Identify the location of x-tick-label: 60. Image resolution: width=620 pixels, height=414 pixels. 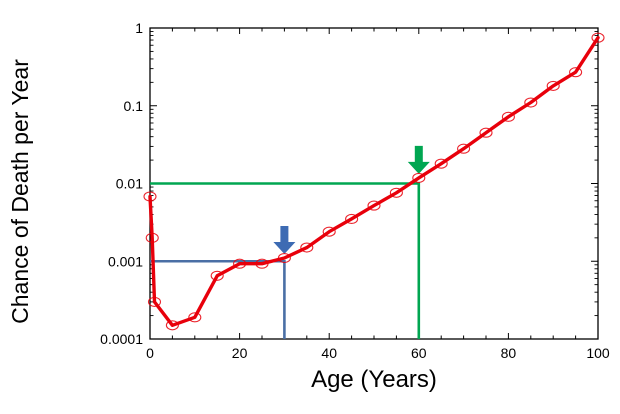
(419, 353).